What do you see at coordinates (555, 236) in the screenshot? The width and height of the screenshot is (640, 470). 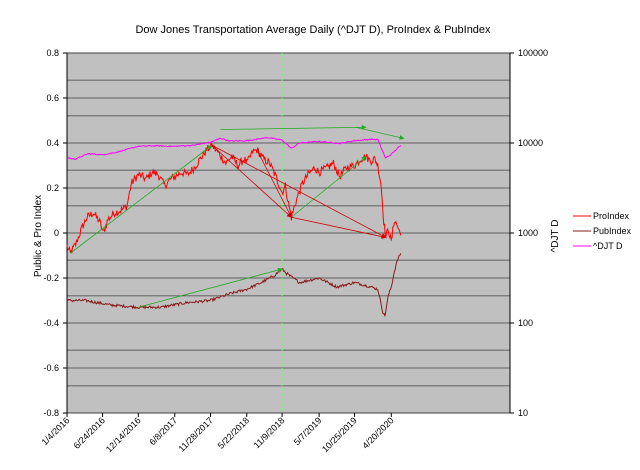 I see `y2-axis-label: ^DJT D` at bounding box center [555, 236].